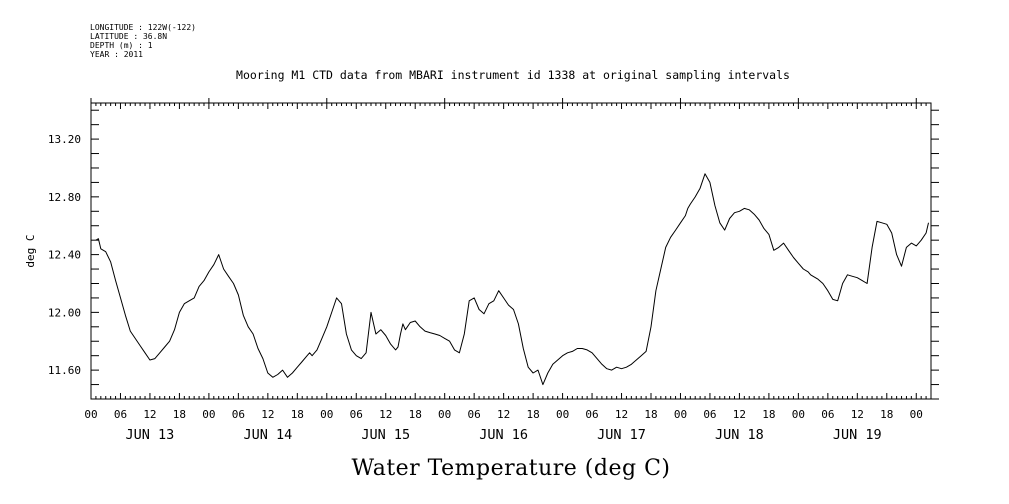  What do you see at coordinates (64, 139) in the screenshot?
I see `y-tick-label: 13.20` at bounding box center [64, 139].